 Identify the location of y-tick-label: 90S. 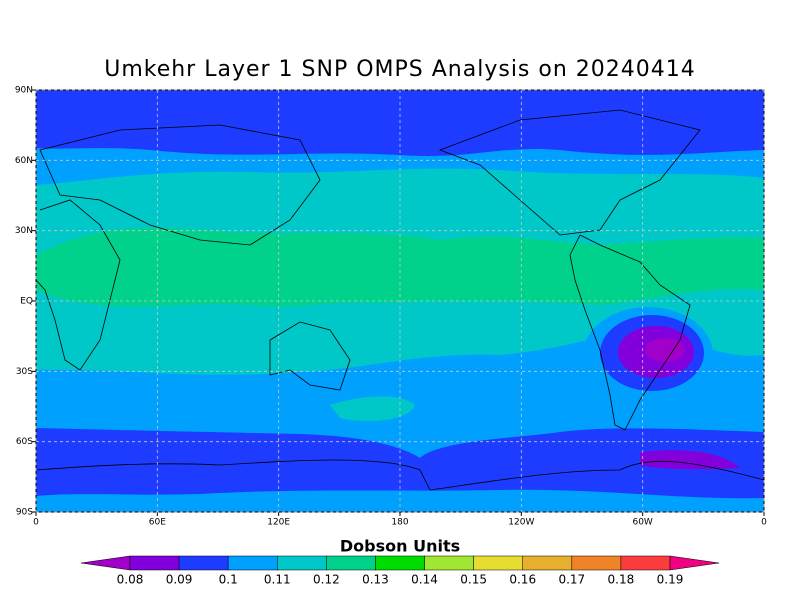
(24, 513).